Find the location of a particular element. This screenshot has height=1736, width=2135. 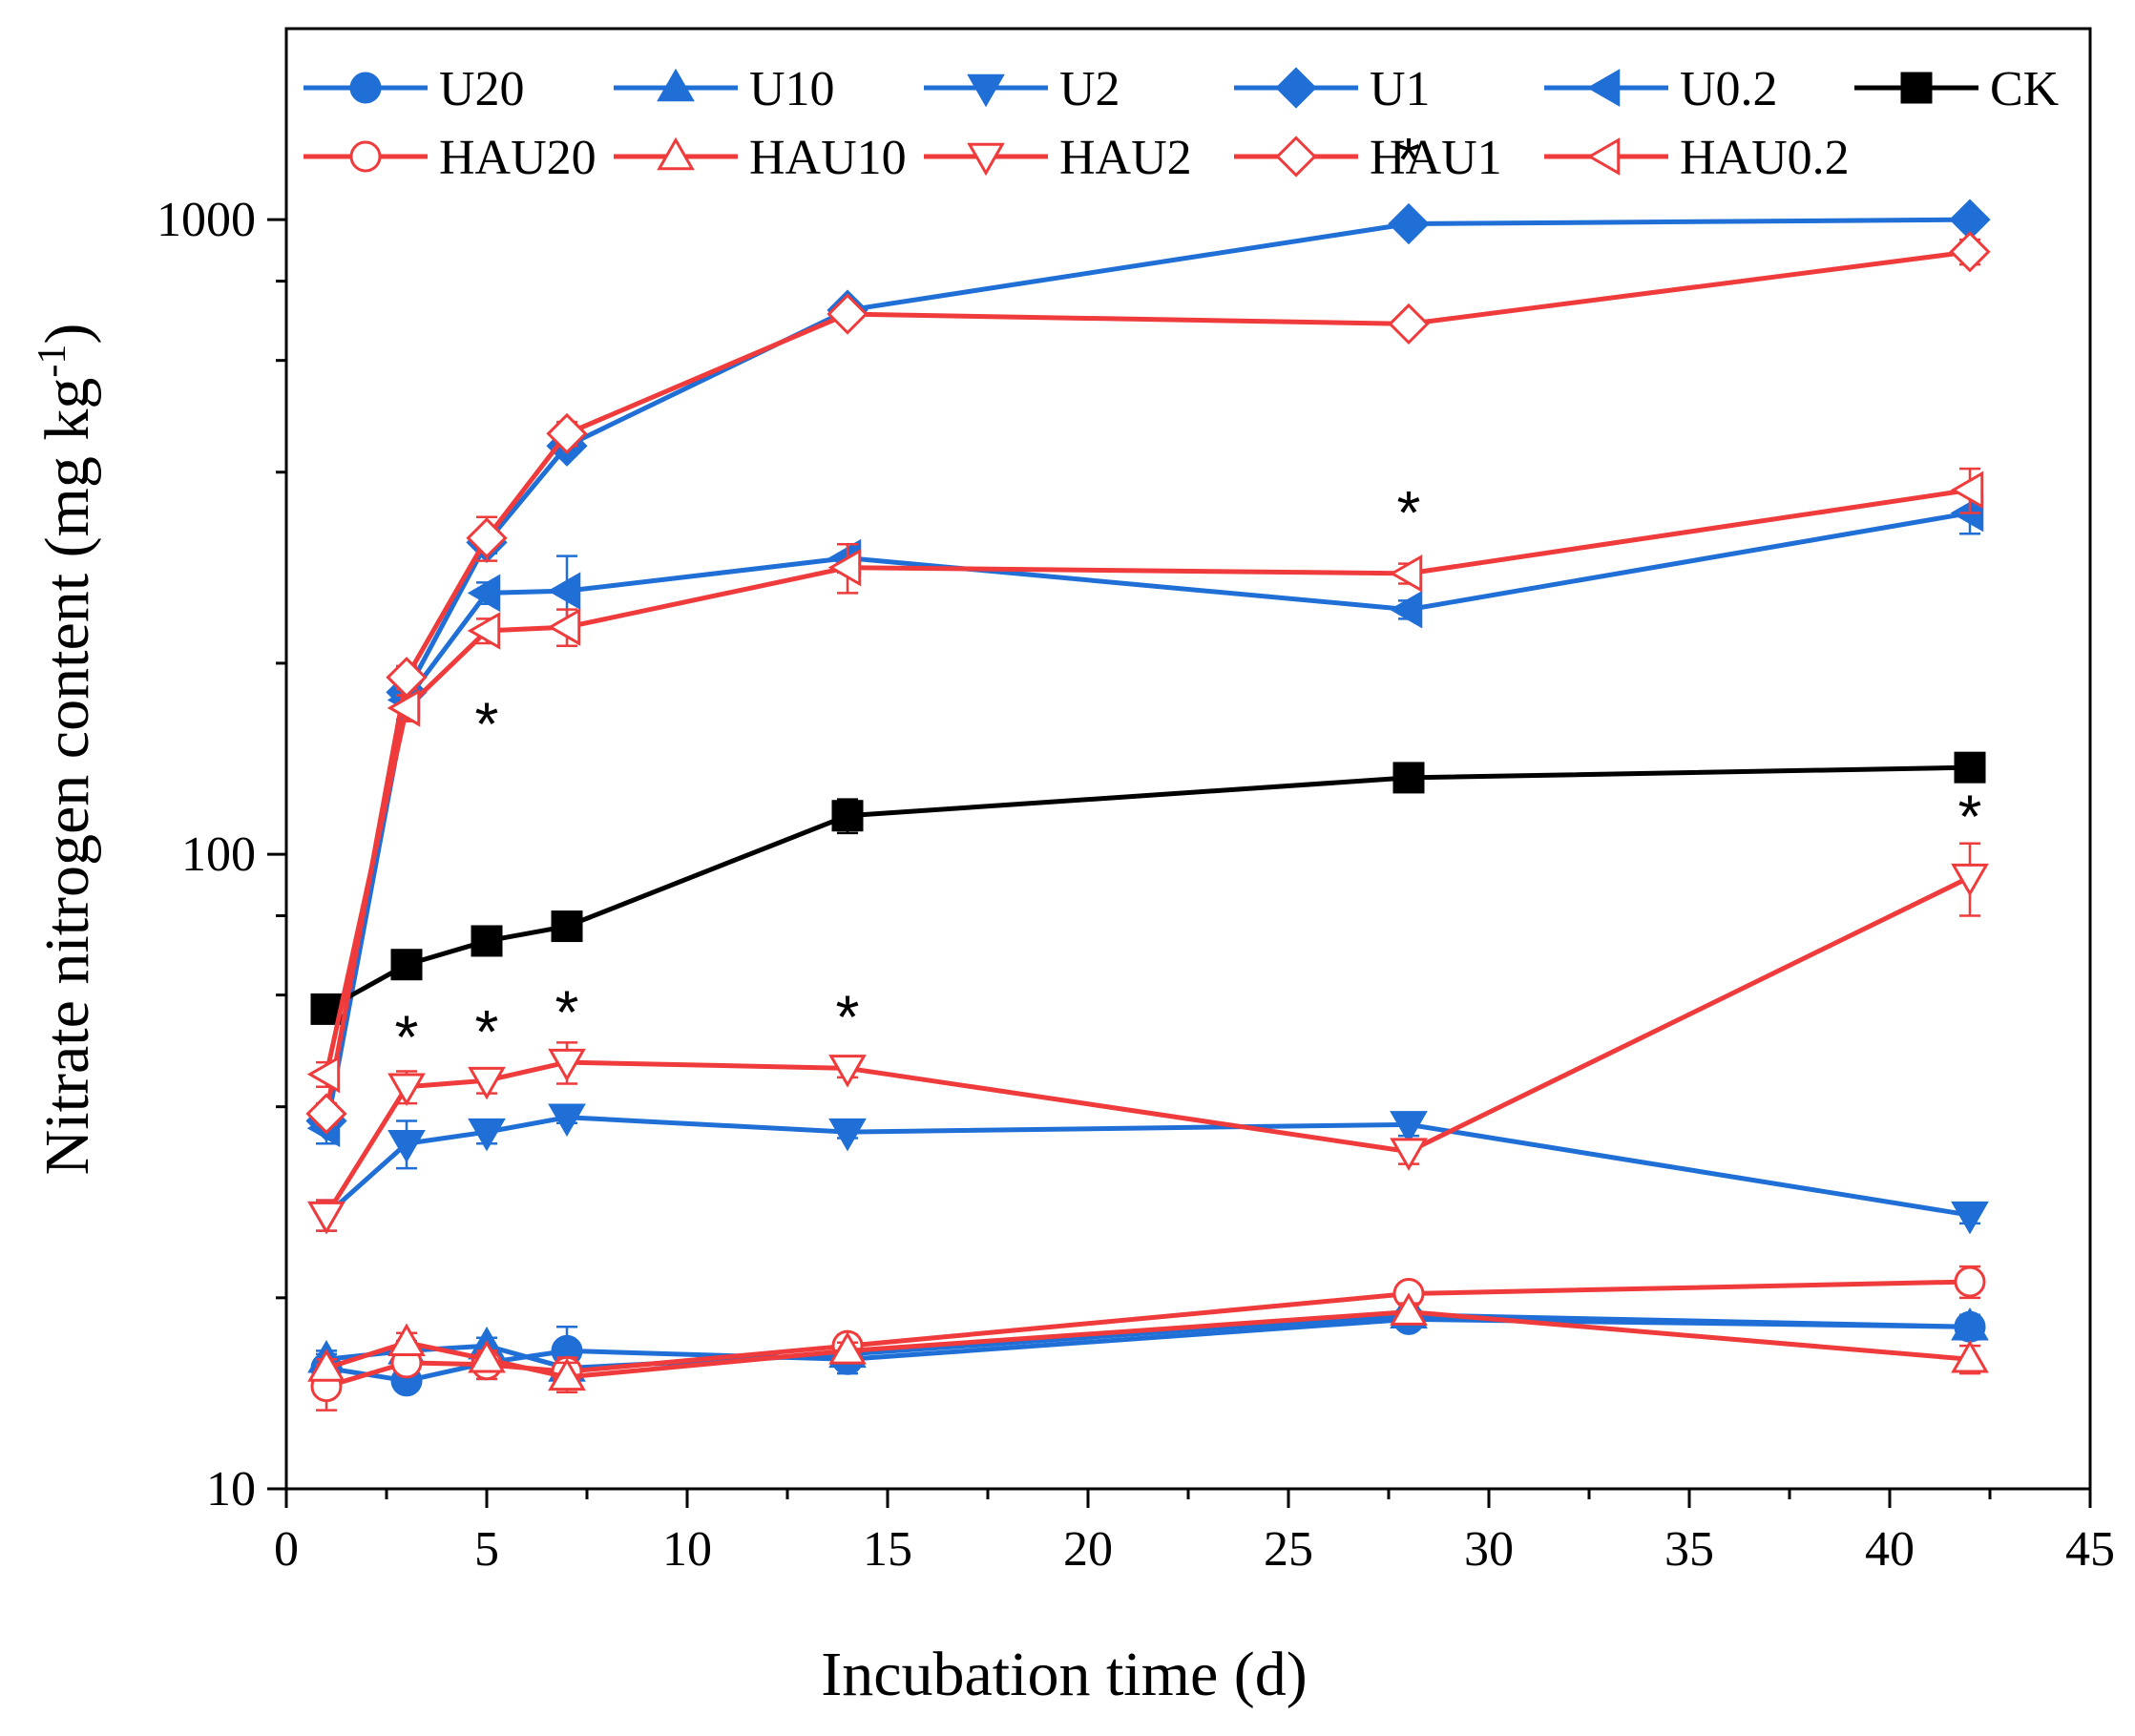

legend-item-u20: U20 is located at coordinates (414, 89).